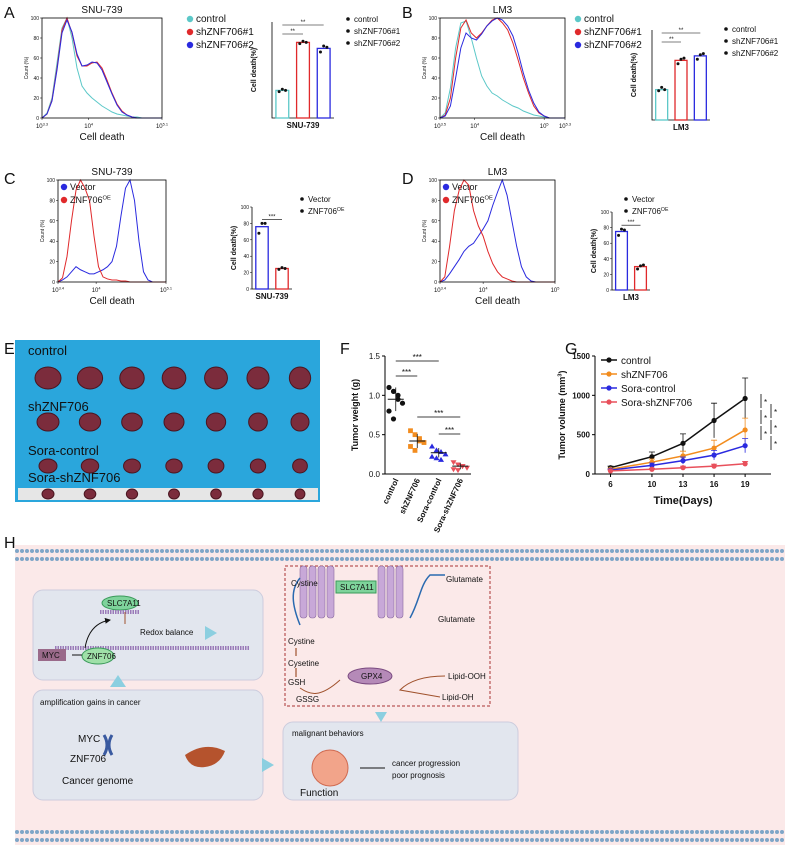  Describe the element at coordinates (744, 29) in the screenshot. I see `legend-label: control` at that location.